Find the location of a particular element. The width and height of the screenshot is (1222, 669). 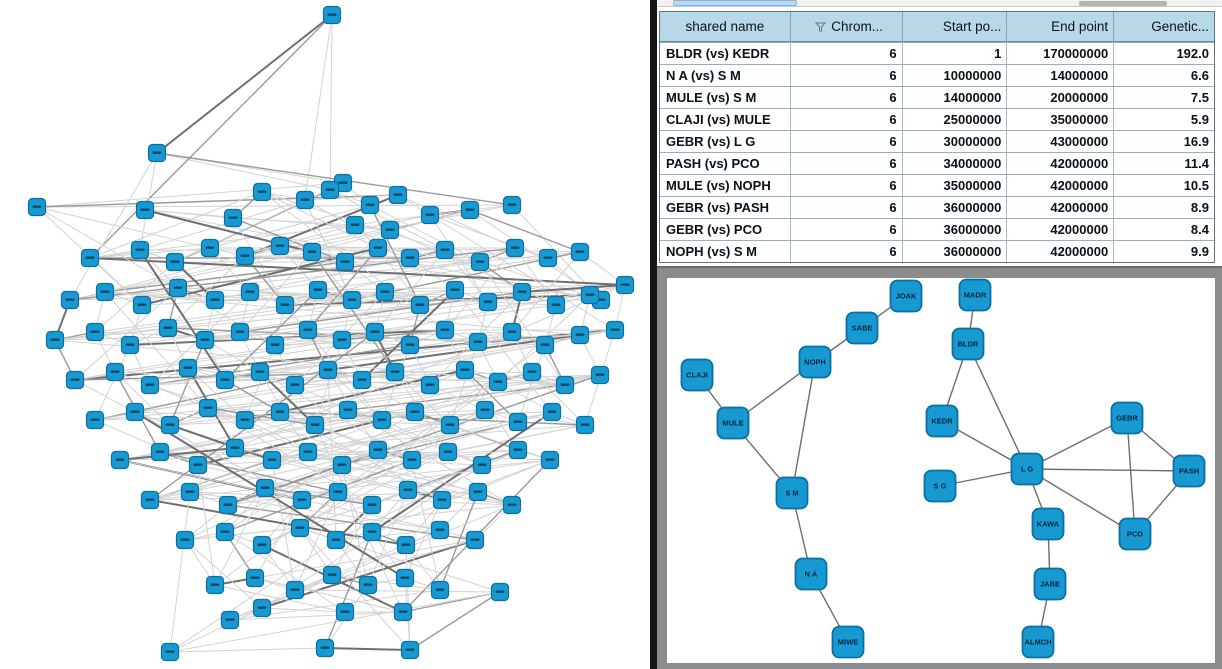

table-row: GEBR (vs) L G 6 30000000 43000000 16.9 is located at coordinates (937, 141).